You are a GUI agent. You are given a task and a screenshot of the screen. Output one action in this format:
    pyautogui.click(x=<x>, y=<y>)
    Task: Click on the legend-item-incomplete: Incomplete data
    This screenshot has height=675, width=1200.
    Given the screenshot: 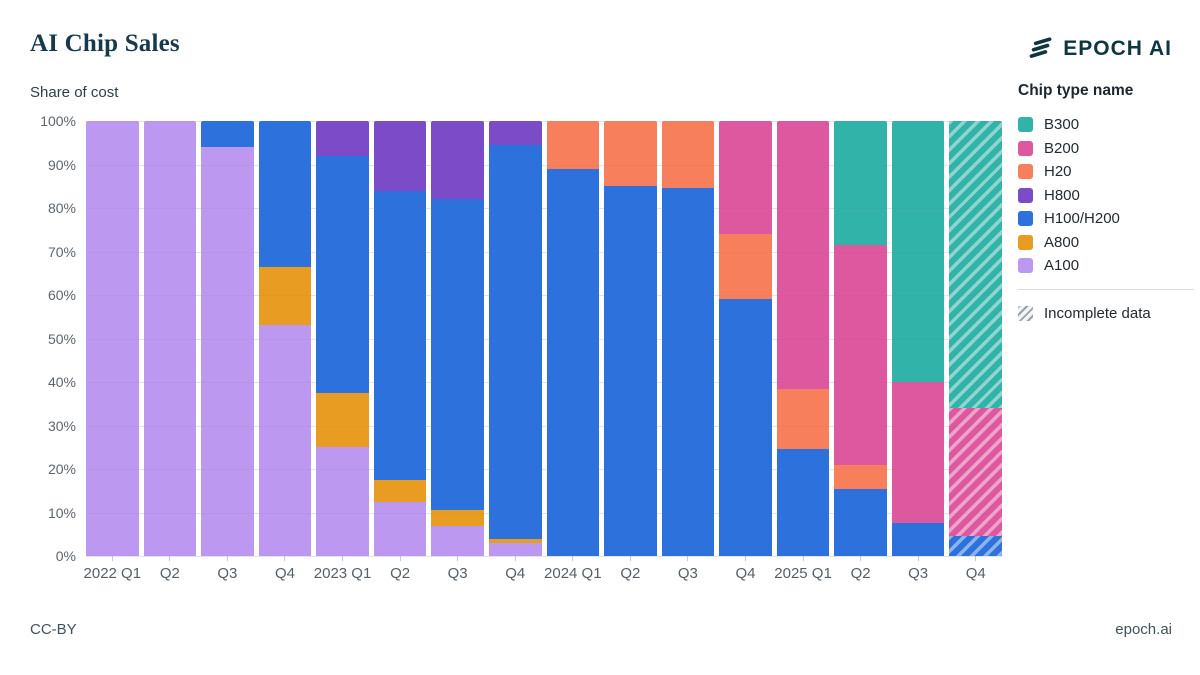 What is the action you would take?
    pyautogui.click(x=1106, y=314)
    